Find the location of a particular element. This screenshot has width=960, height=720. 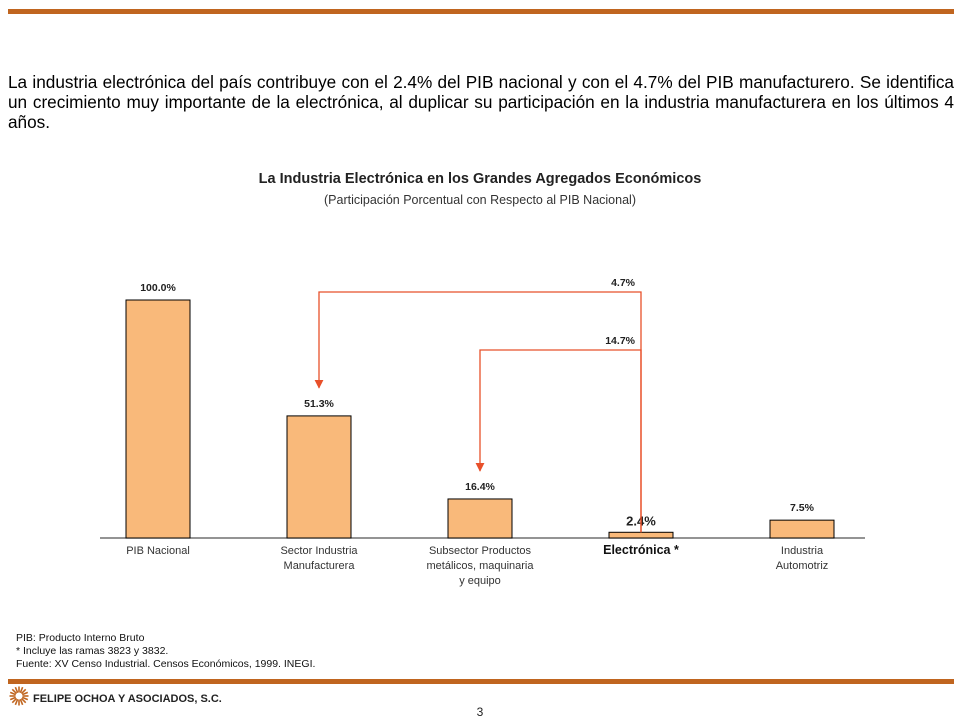

annotation-label-subsector-productos-metalicos-maquinaria-y-equipo: 14.7% is located at coordinates (620, 341).